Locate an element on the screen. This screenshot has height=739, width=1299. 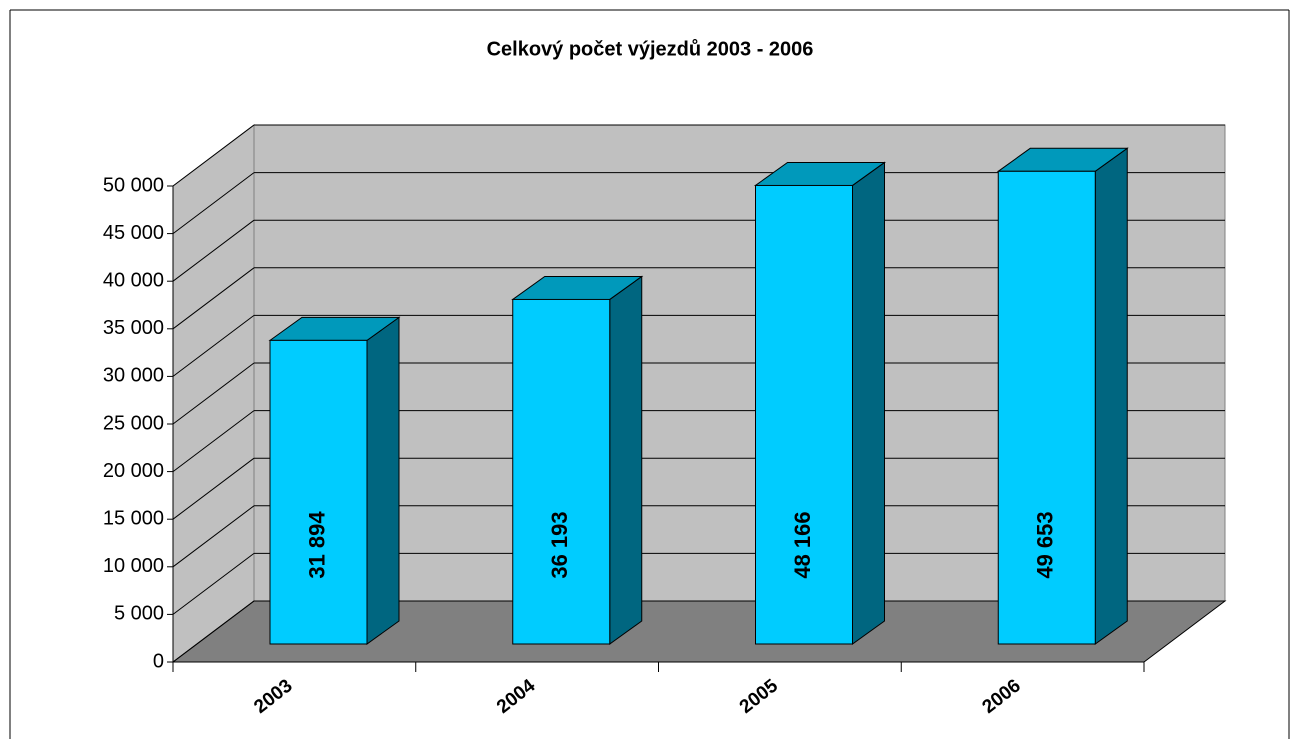
value-label: 49 653 is located at coordinates (1045, 544).